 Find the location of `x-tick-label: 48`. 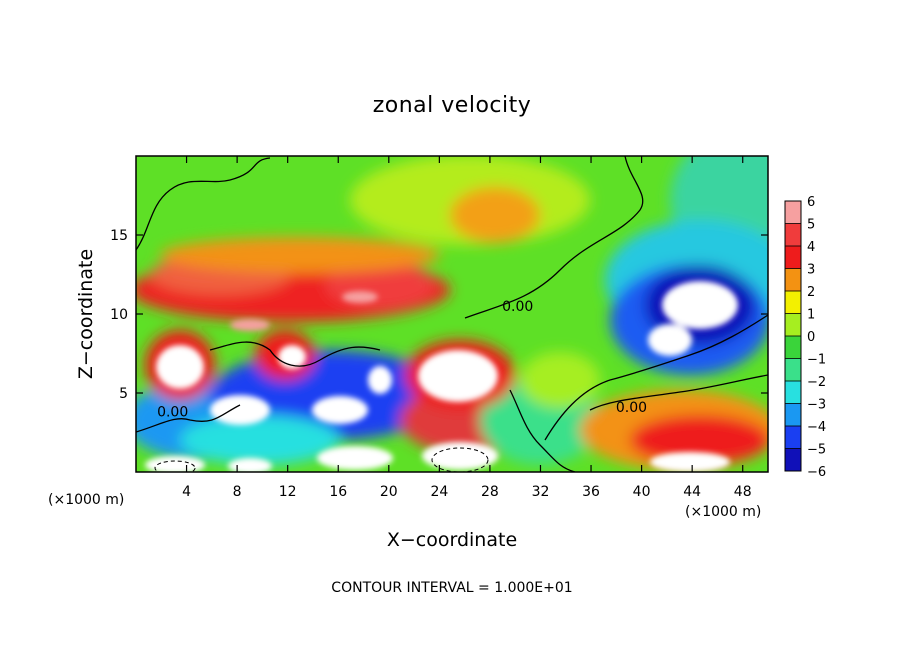

x-tick-label: 48 is located at coordinates (743, 492).